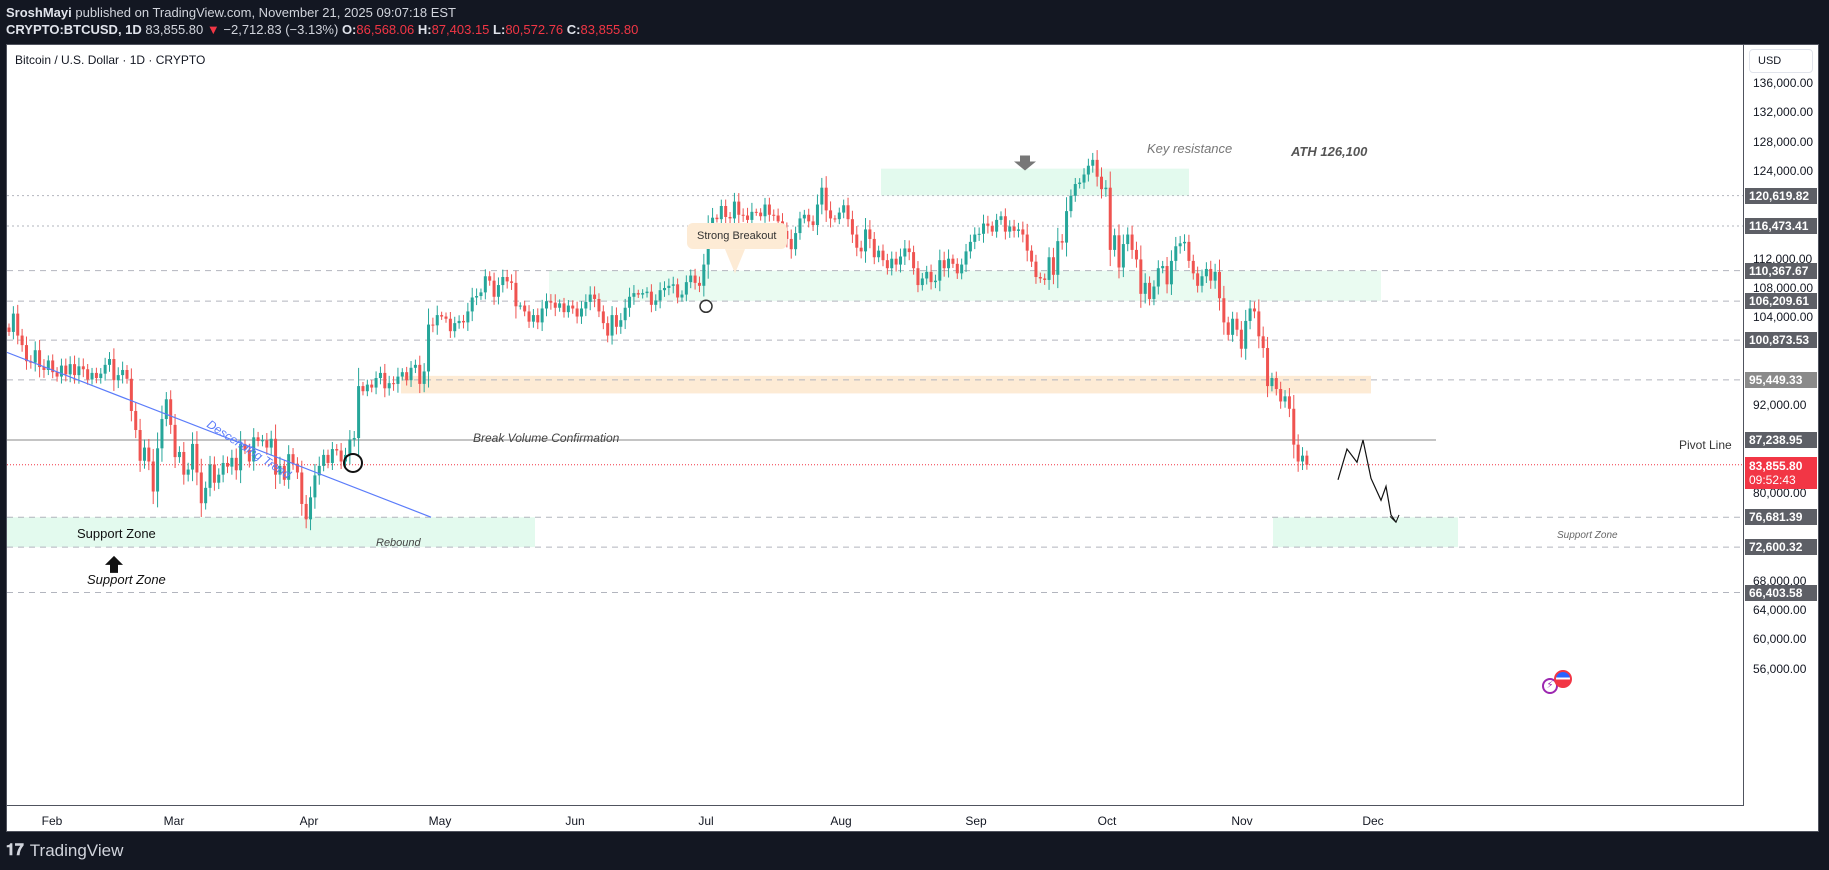 This screenshot has height=870, width=1829. What do you see at coordinates (1780, 639) in the screenshot?
I see `price-tick: 60,000.00` at bounding box center [1780, 639].